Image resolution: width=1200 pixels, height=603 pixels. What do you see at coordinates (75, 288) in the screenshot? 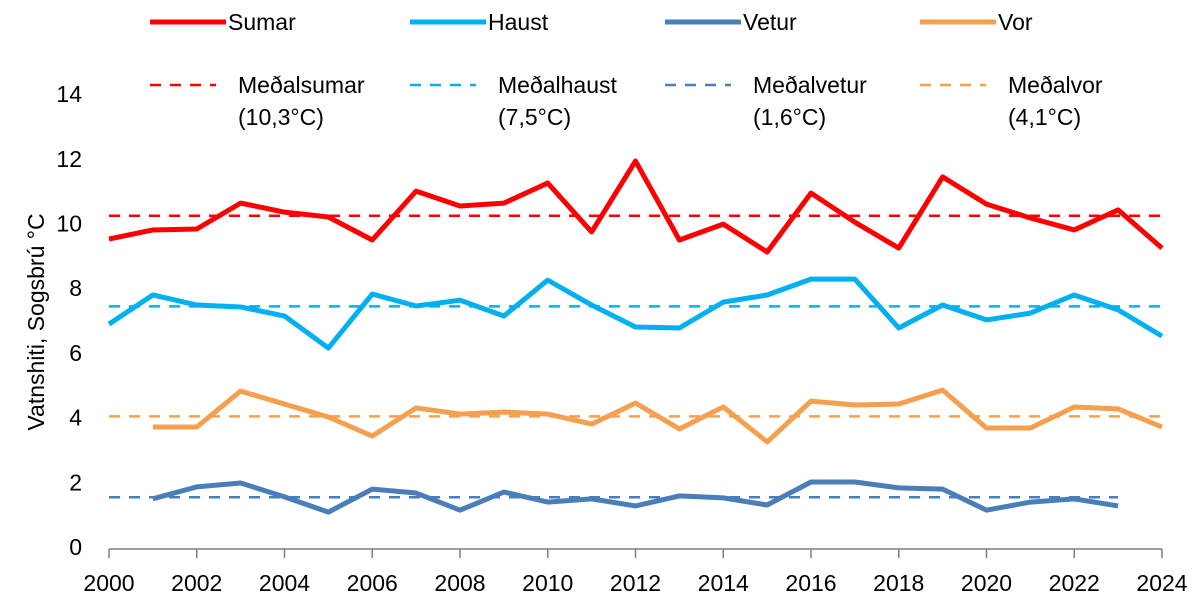
I see `y-tick-label: 8` at bounding box center [75, 288].